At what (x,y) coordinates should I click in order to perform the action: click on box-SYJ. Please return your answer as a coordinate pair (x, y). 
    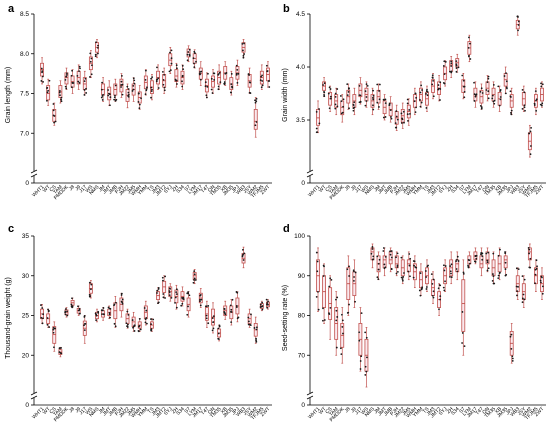
    Looking at the image, I should click on (445, 275).